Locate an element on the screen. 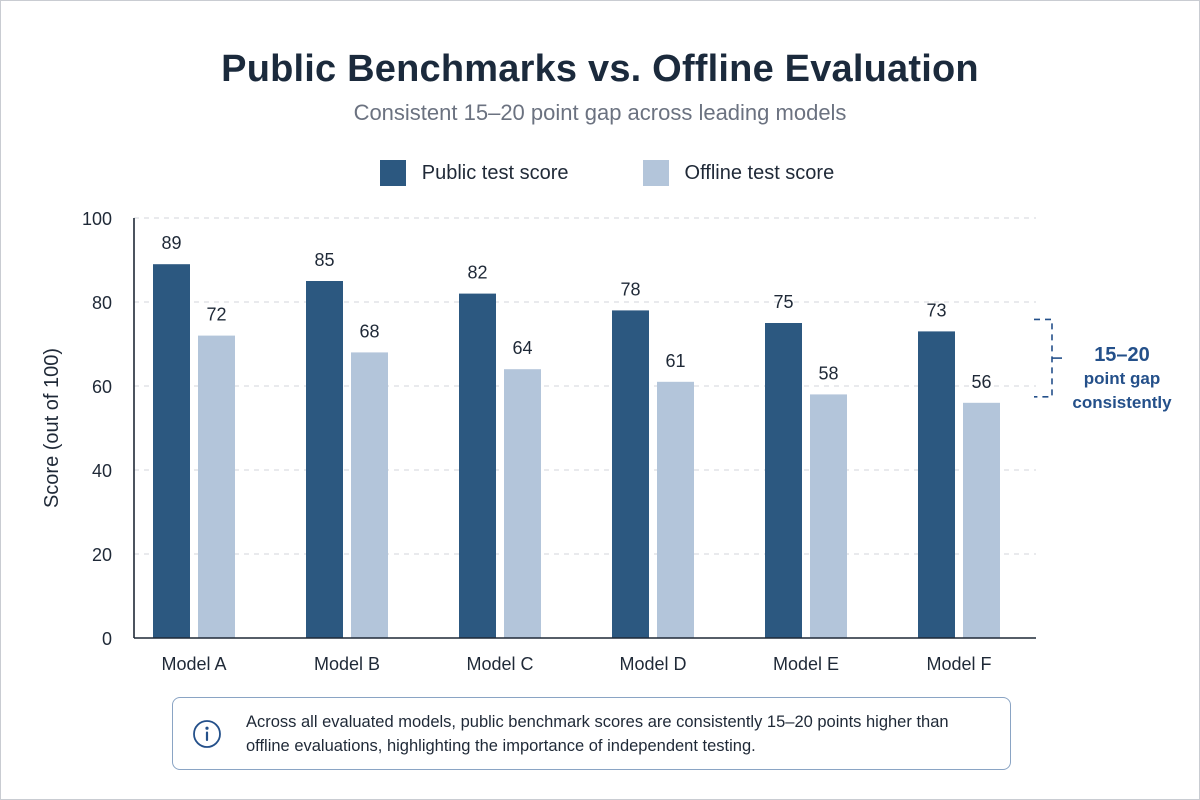  x-tick-label-2: Model B is located at coordinates (347, 664).